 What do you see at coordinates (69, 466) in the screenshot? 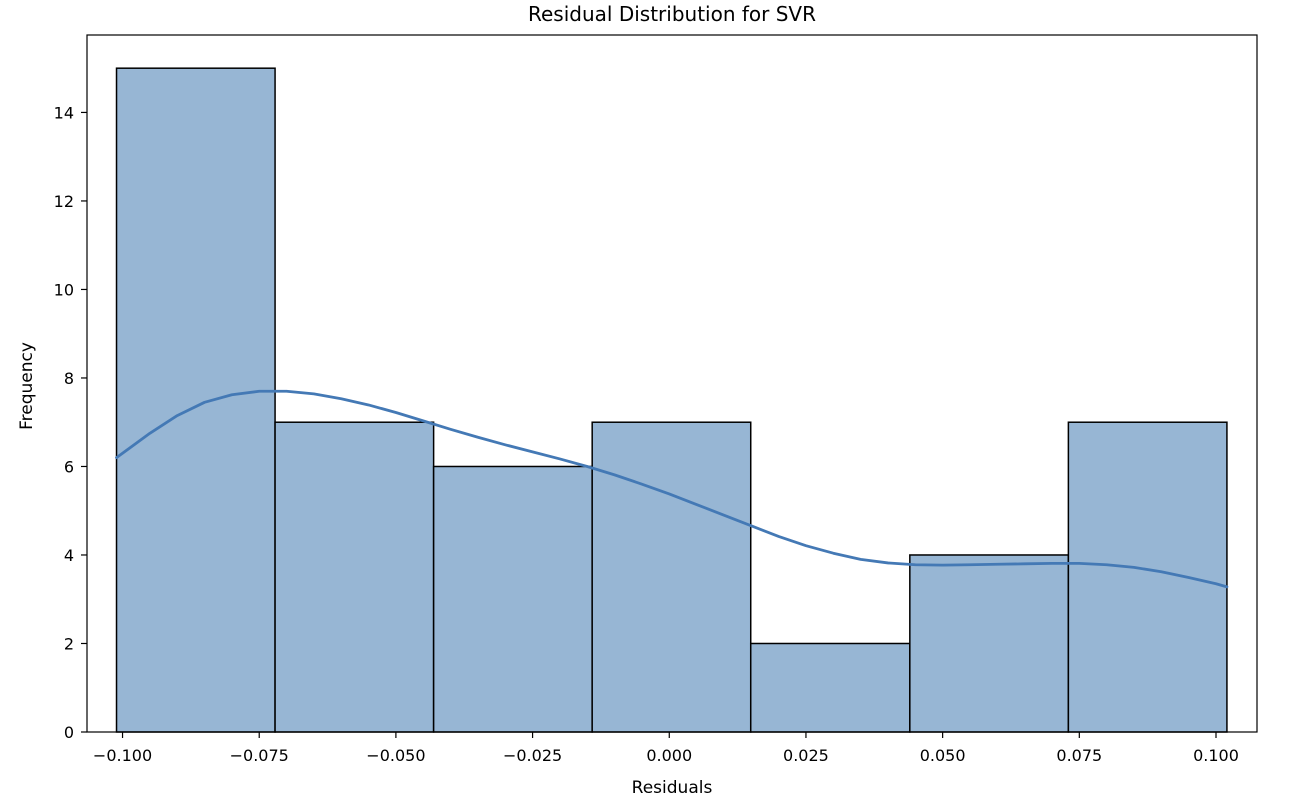
I see `y-tick-label: 6` at bounding box center [69, 466].